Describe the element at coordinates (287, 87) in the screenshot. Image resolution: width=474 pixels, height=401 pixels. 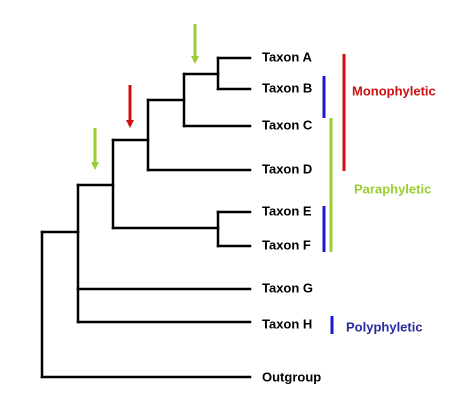
I see `taxon-label: Taxon B` at that location.